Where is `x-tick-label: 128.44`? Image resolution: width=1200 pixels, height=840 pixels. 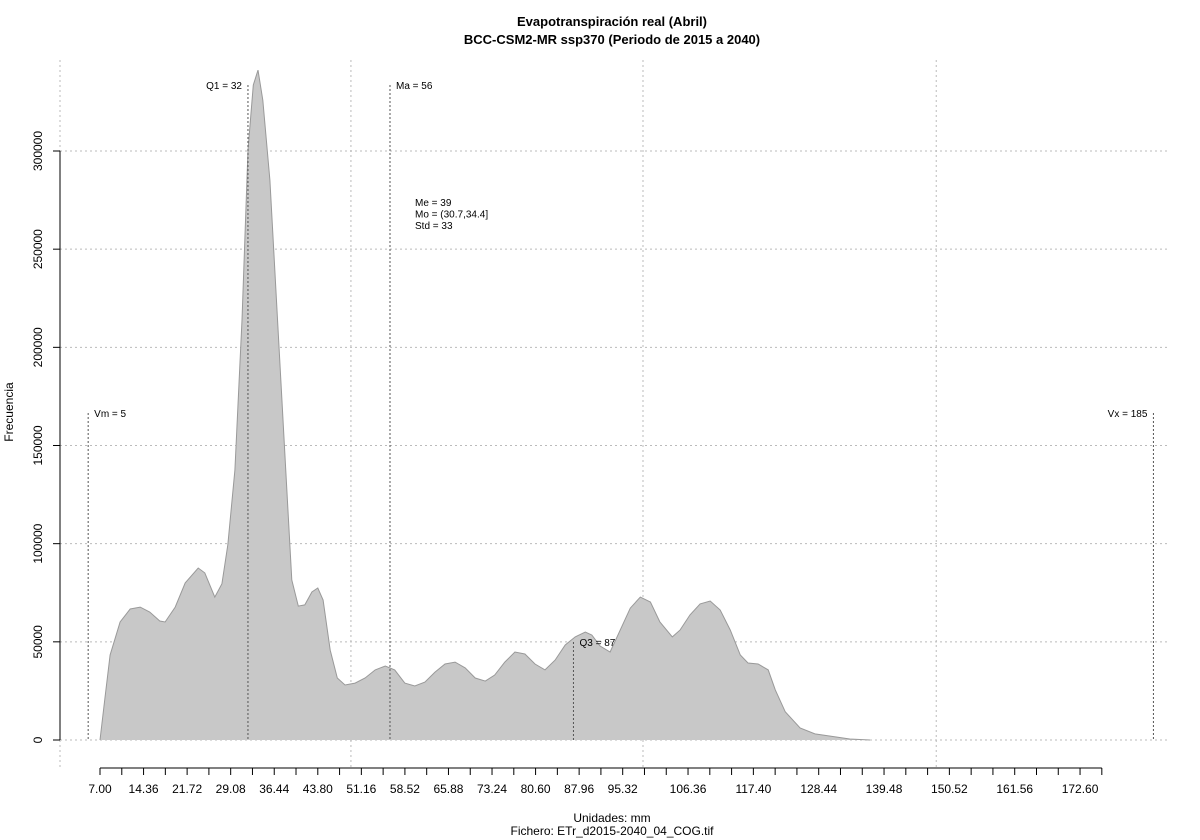 x-tick-label: 128.44 is located at coordinates (818, 789).